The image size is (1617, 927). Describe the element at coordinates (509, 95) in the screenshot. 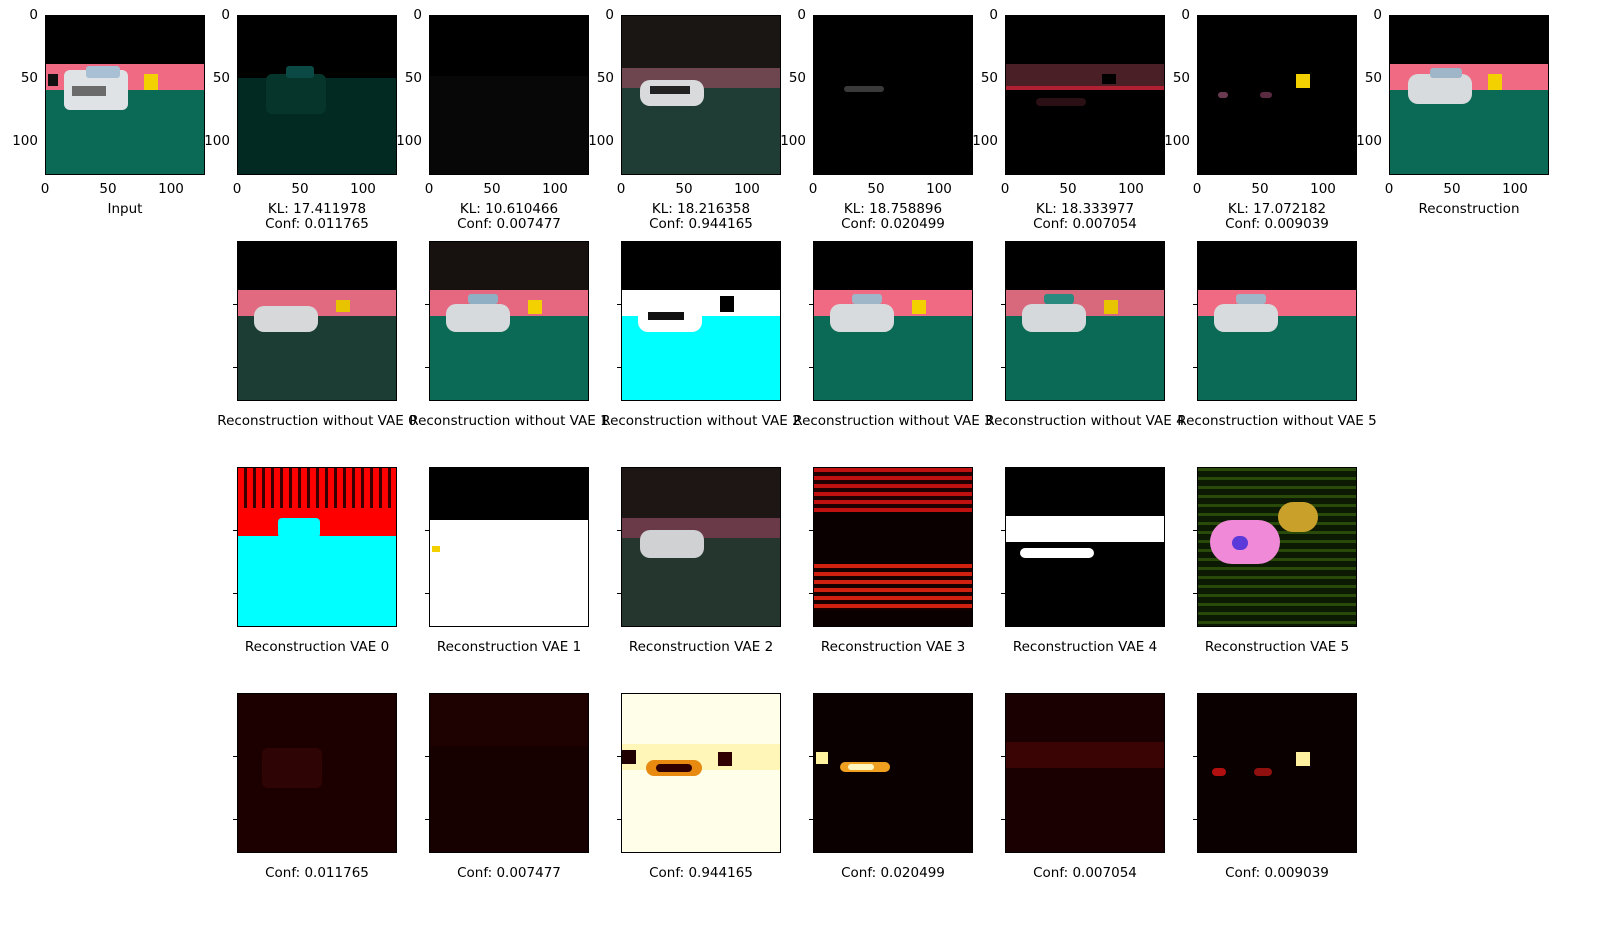

I see `vae-1-attention-image` at that location.